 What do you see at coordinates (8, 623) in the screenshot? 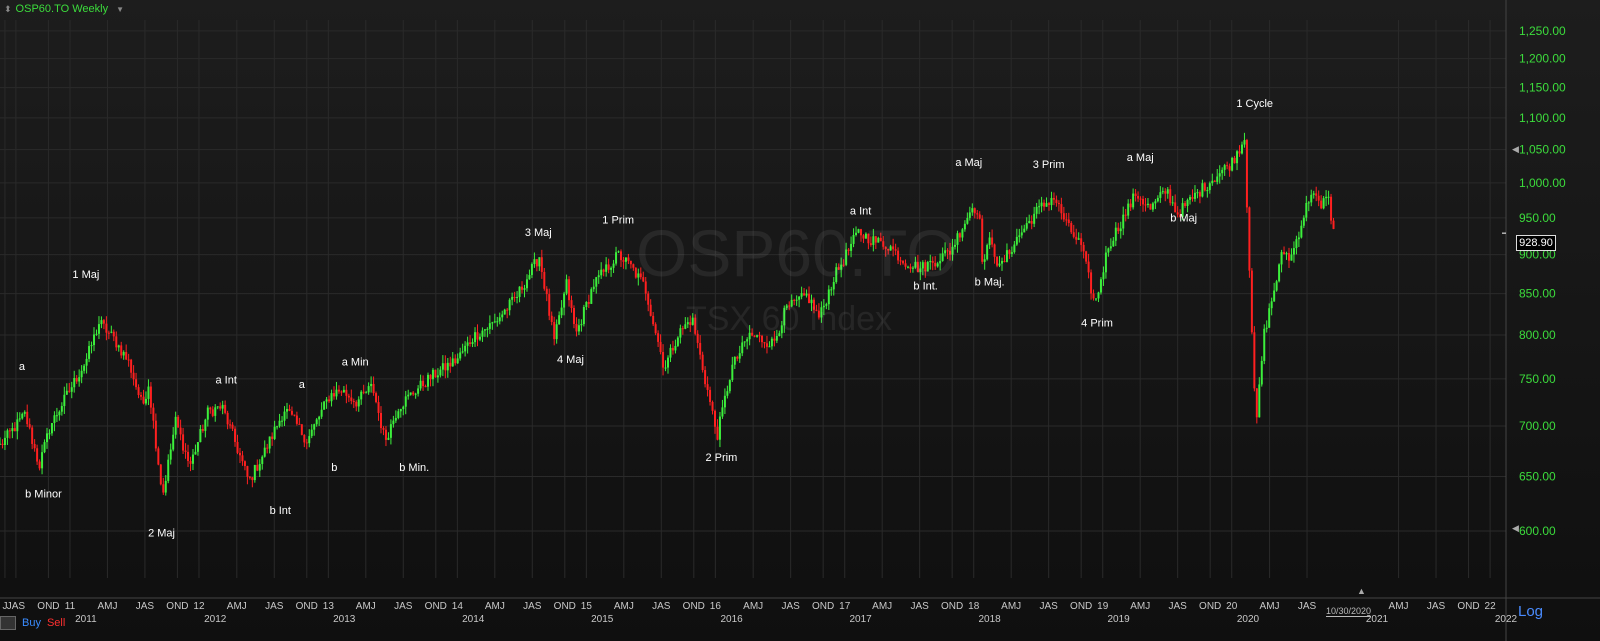
I see `trade-icon` at bounding box center [8, 623].